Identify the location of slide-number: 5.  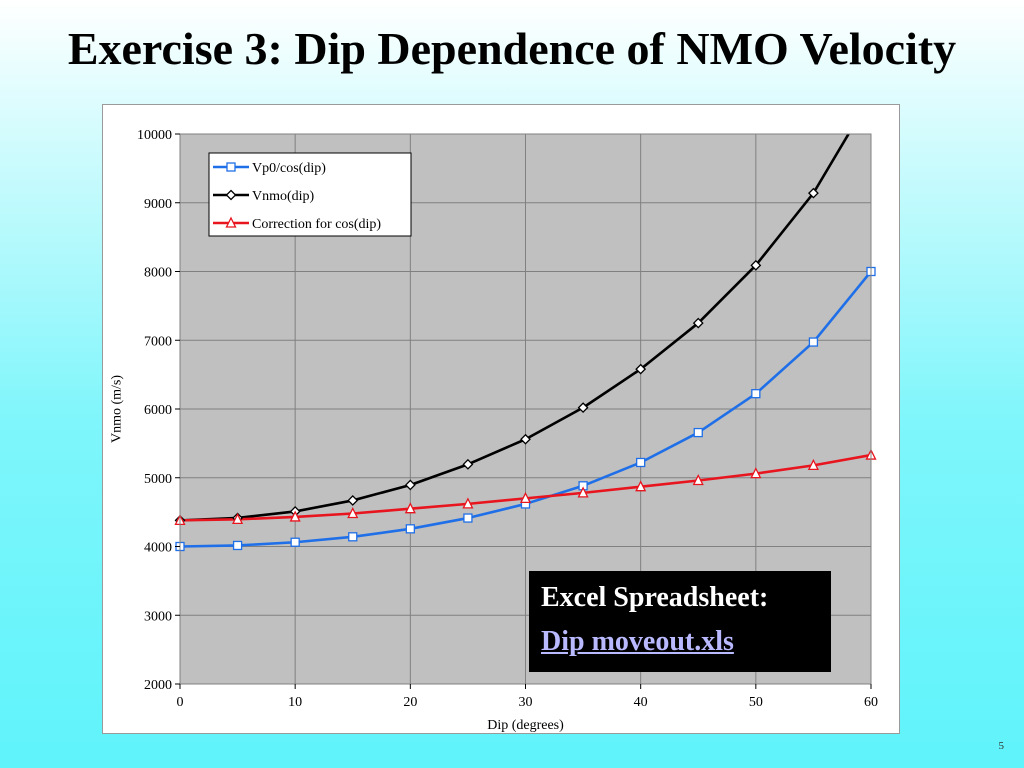
(1001, 746).